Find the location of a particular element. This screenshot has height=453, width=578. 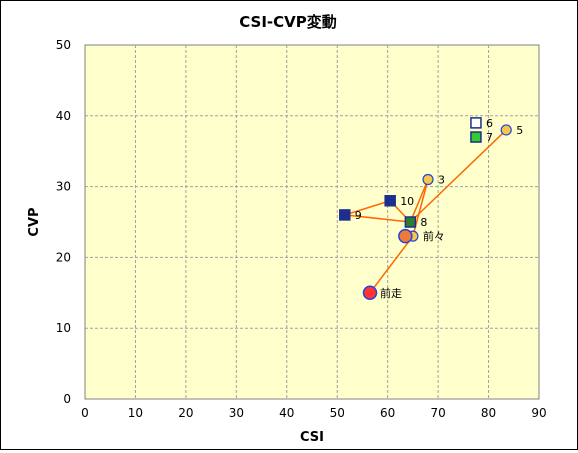

point-label: 5 is located at coordinates (519, 130).